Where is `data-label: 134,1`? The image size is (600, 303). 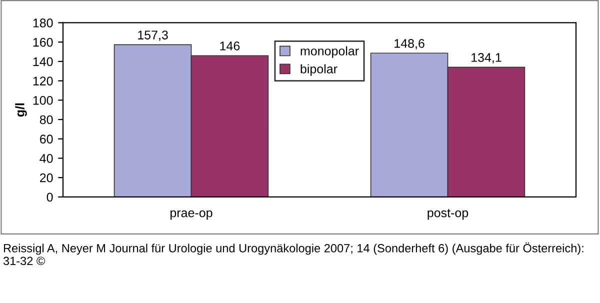
data-label: 134,1 is located at coordinates (487, 58).